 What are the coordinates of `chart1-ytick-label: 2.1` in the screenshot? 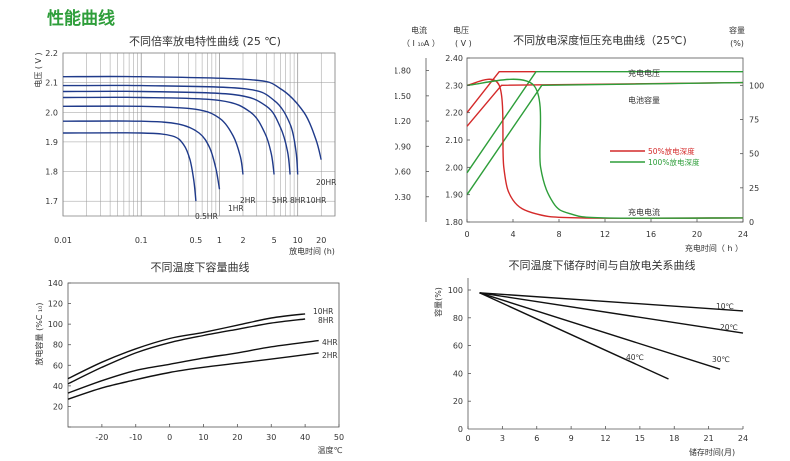 It's located at (51, 83).